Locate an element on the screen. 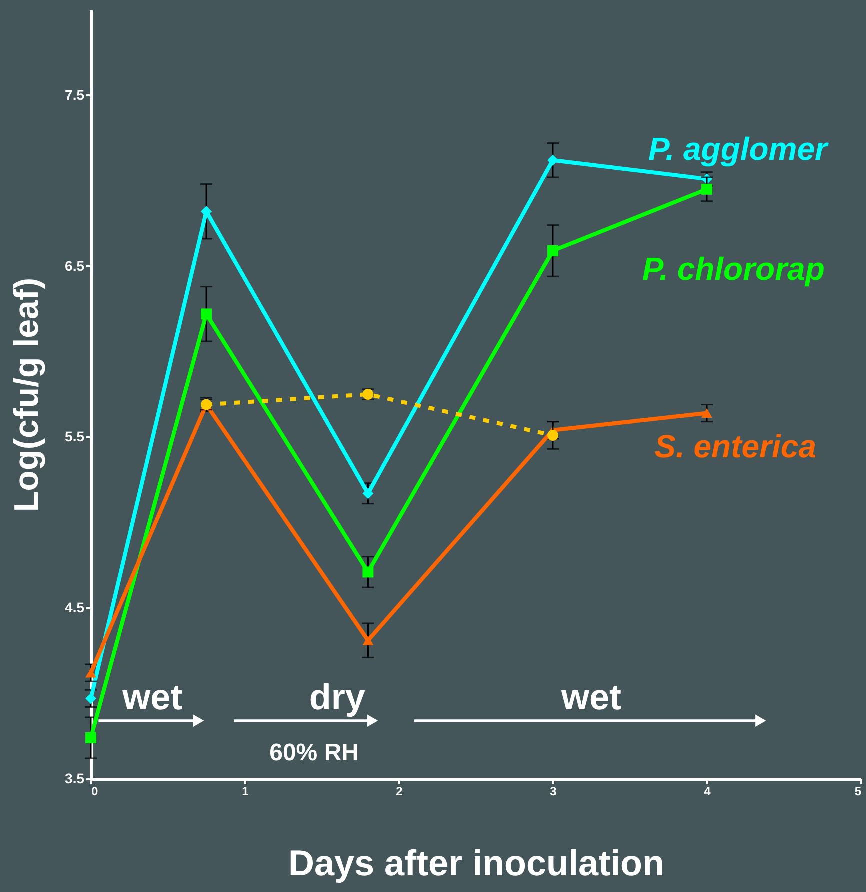  y-tick-label: 6.5 is located at coordinates (75, 266).